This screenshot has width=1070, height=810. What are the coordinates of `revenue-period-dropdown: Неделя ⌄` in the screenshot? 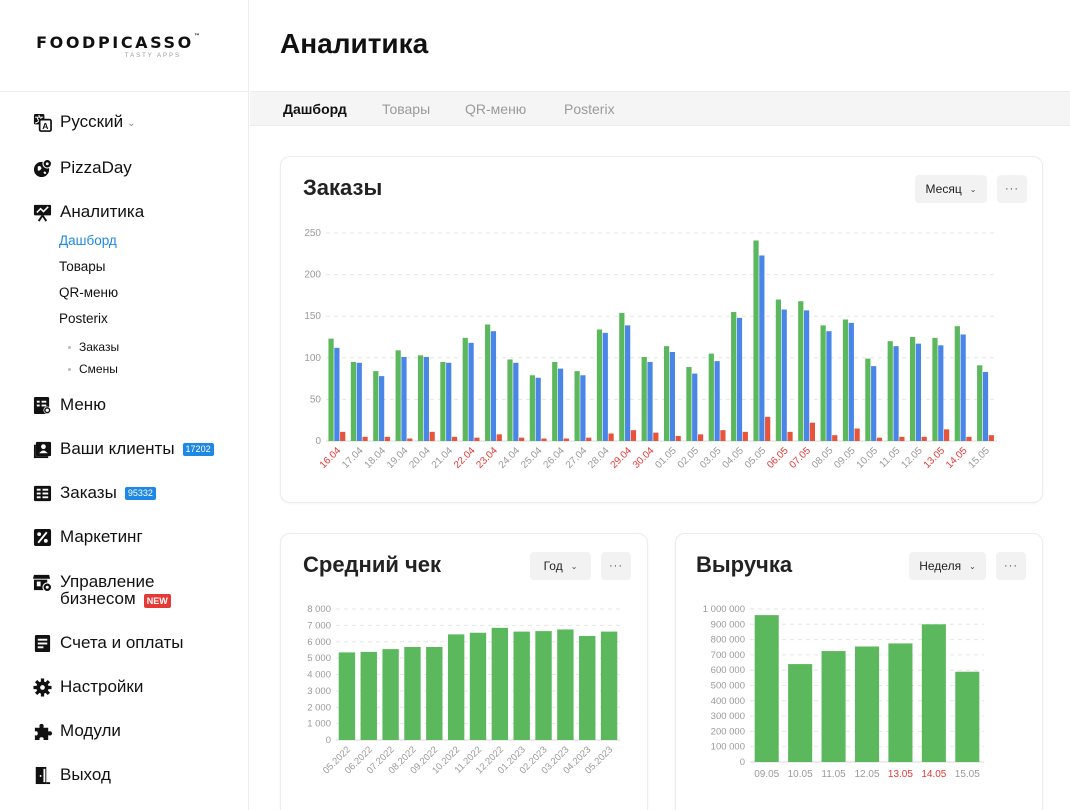 It's located at (947, 566).